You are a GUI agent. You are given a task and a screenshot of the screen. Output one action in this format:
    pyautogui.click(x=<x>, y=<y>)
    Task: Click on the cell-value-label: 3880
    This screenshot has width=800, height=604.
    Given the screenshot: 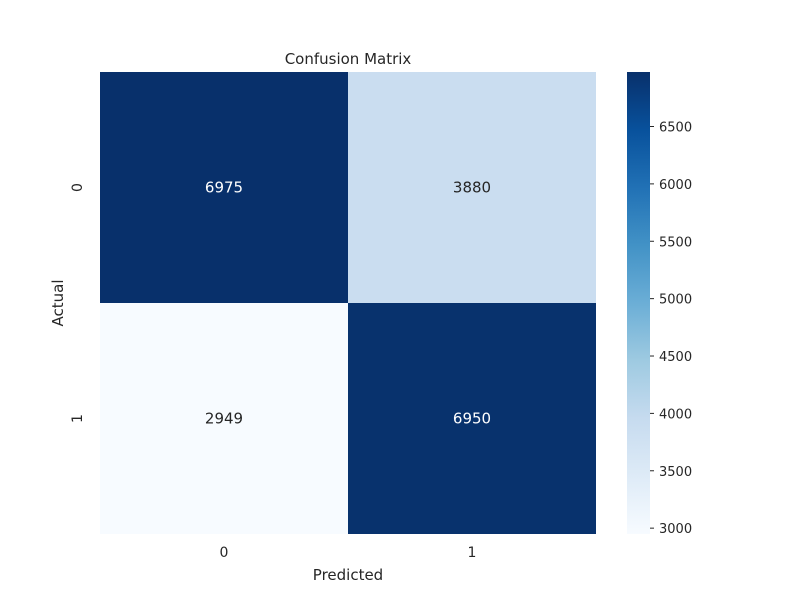 What is the action you would take?
    pyautogui.click(x=472, y=188)
    